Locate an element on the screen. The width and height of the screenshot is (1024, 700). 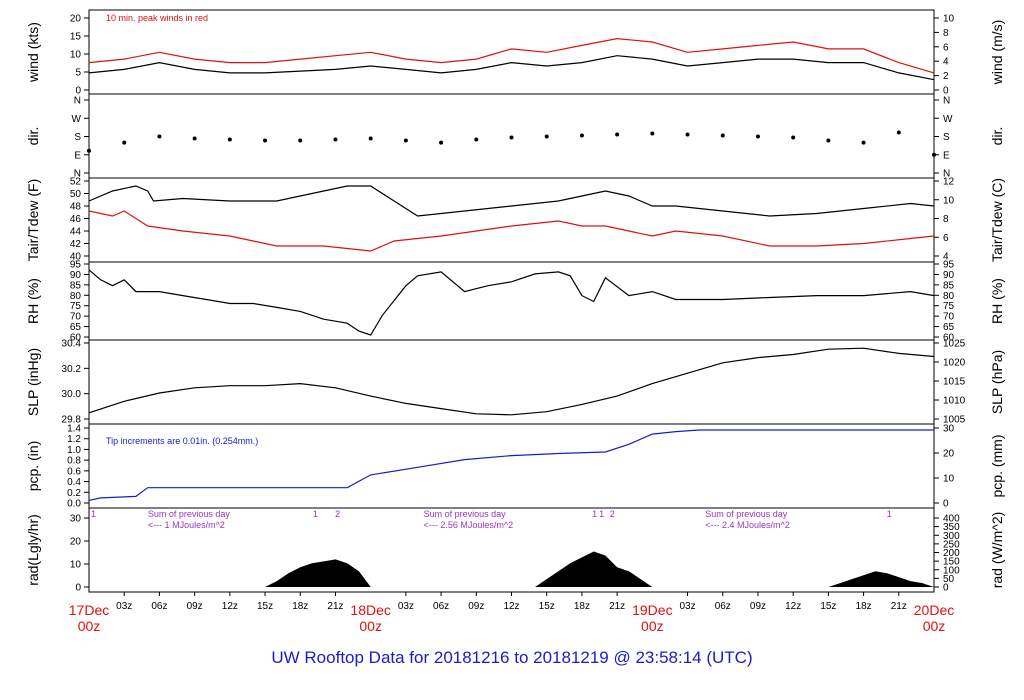
x-tick-label: 15z is located at coordinates (265, 606).